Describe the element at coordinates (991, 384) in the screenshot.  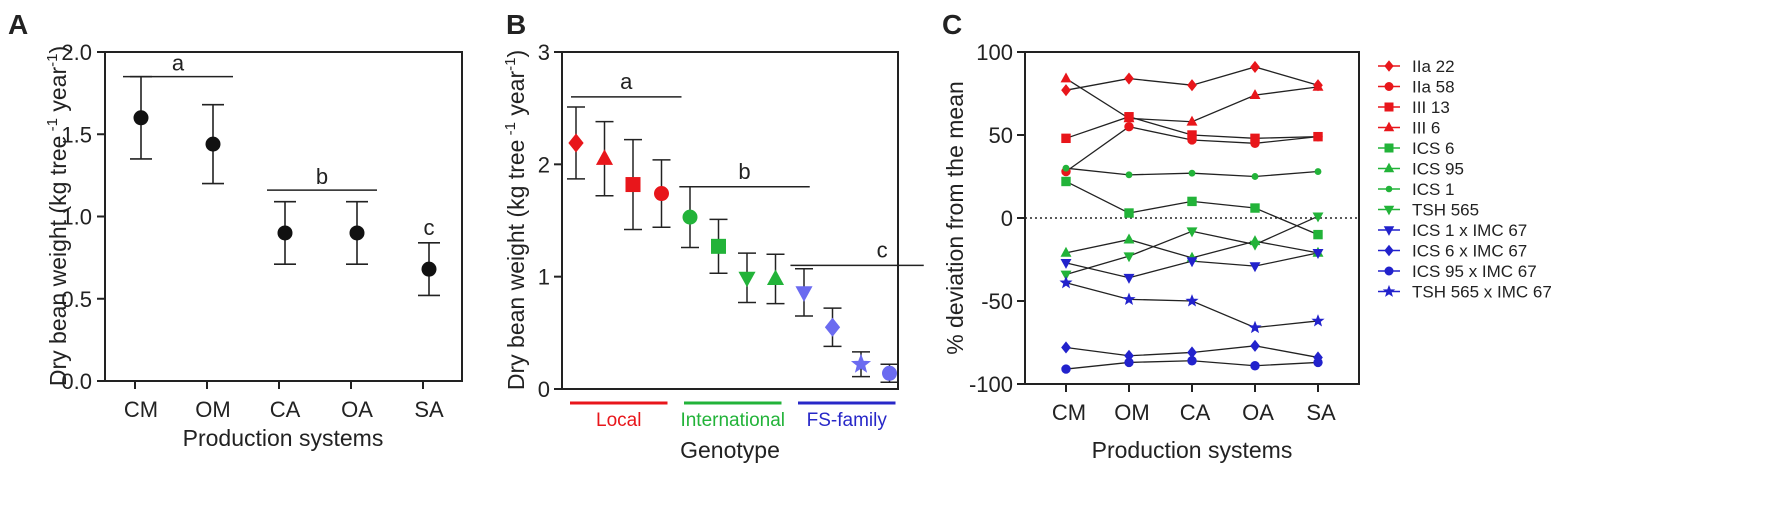
I see `panel-c-y-tick-label: -100` at that location.